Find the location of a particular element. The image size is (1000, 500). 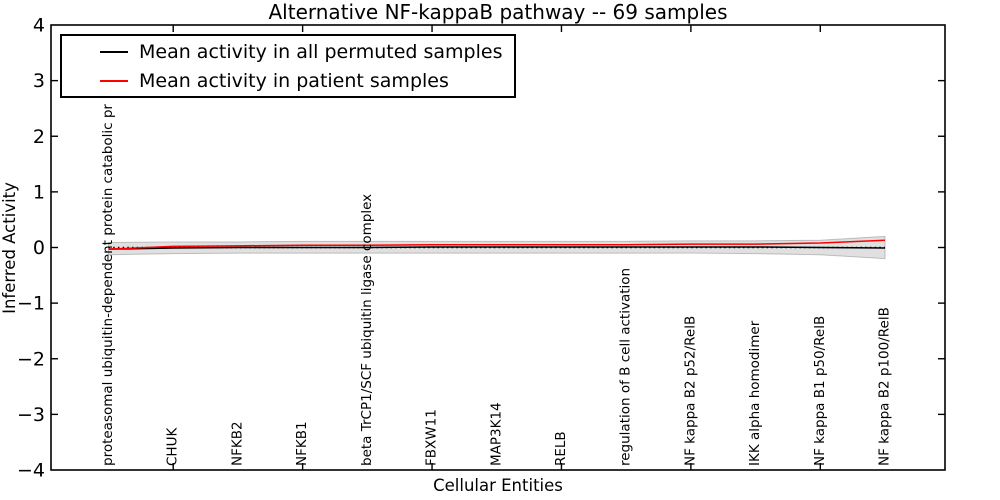

entity-label: NFKB1 is located at coordinates (302, 443).